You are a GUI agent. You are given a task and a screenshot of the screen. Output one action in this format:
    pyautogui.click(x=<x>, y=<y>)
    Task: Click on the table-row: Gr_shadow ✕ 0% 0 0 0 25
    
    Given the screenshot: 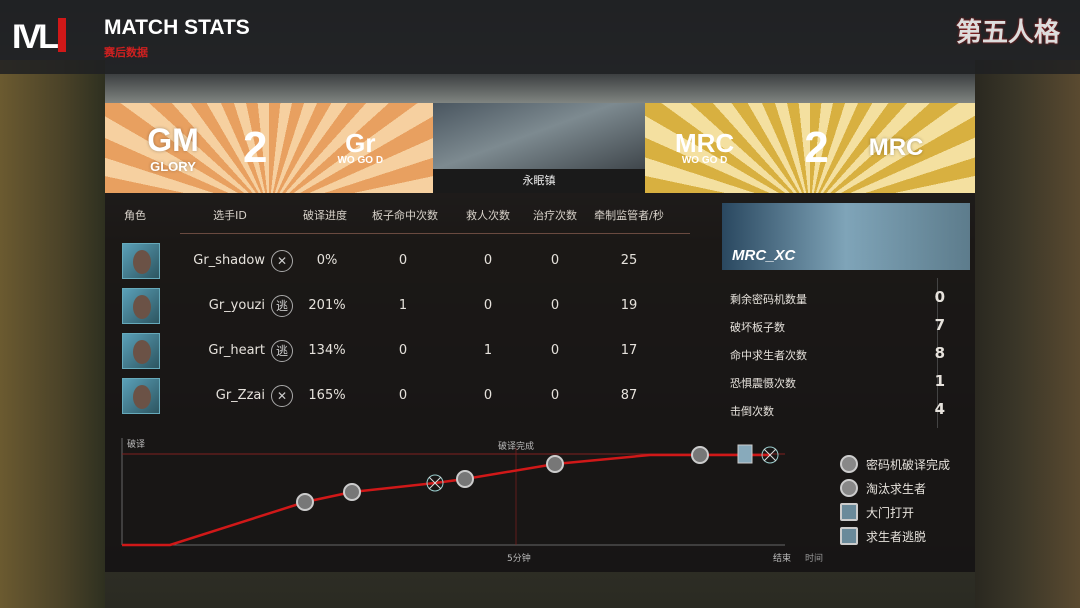 What is the action you would take?
    pyautogui.click(x=405, y=263)
    